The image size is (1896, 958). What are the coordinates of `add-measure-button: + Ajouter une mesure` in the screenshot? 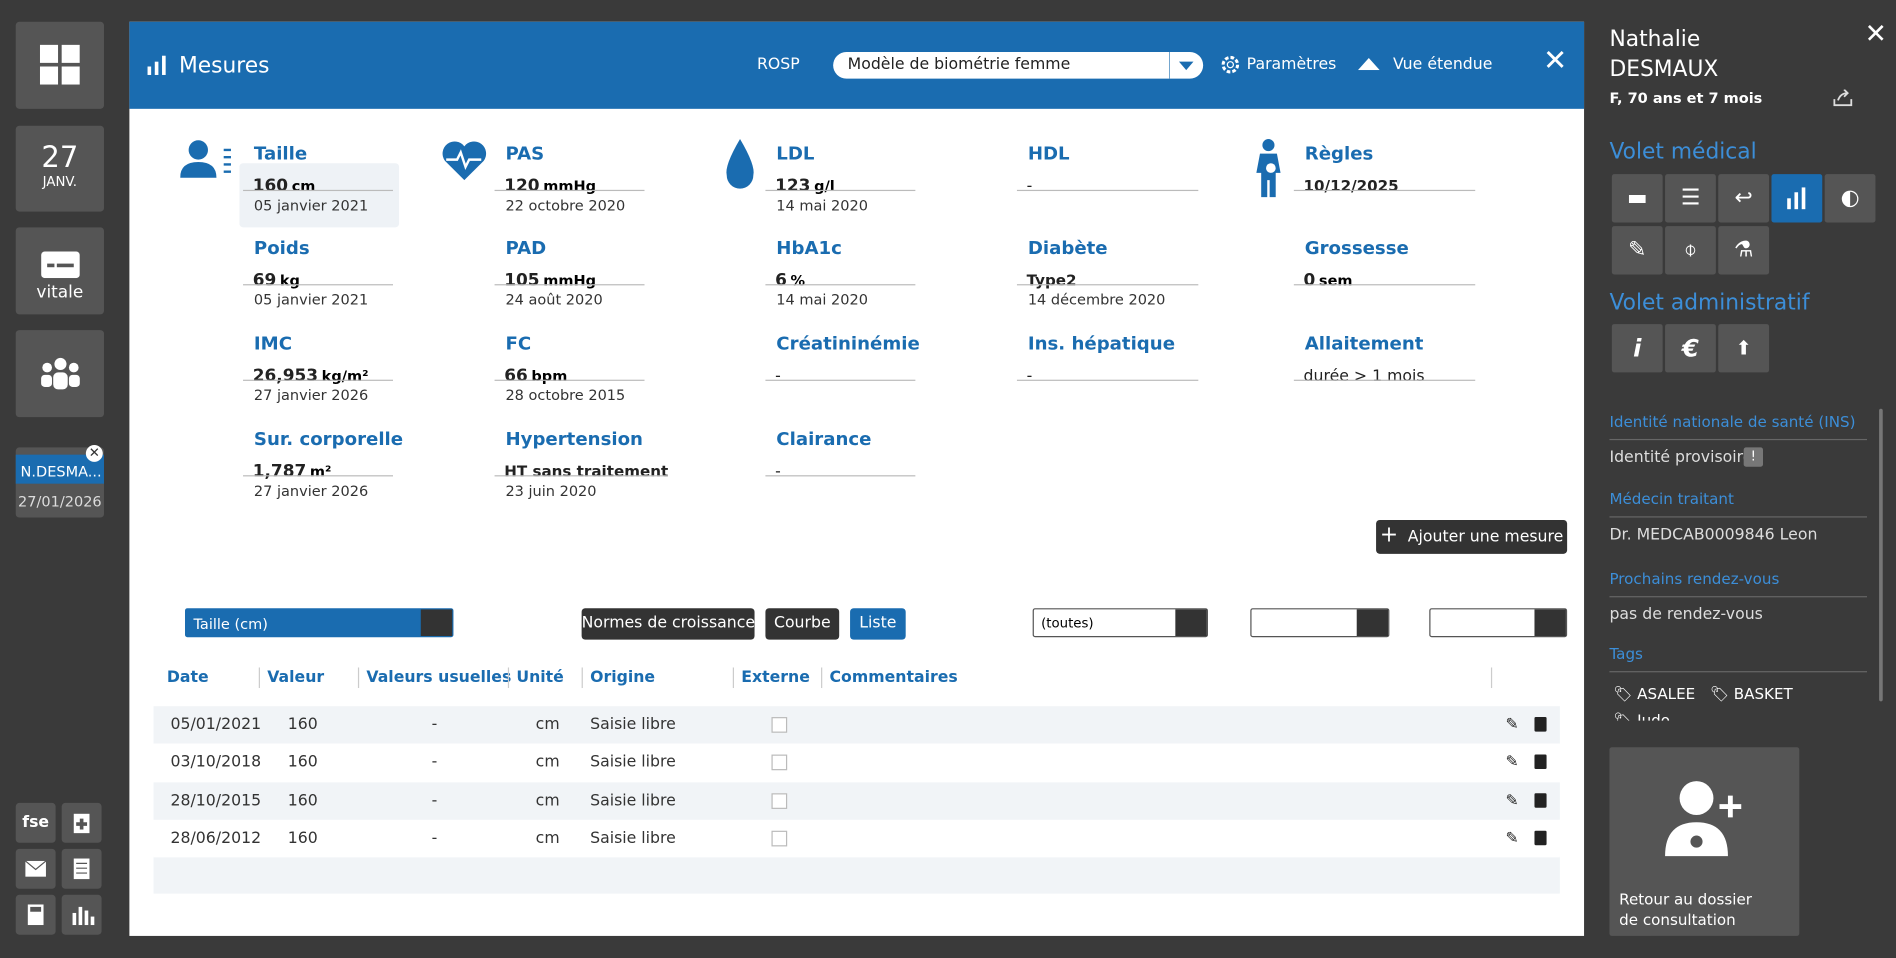 It's located at (1472, 536).